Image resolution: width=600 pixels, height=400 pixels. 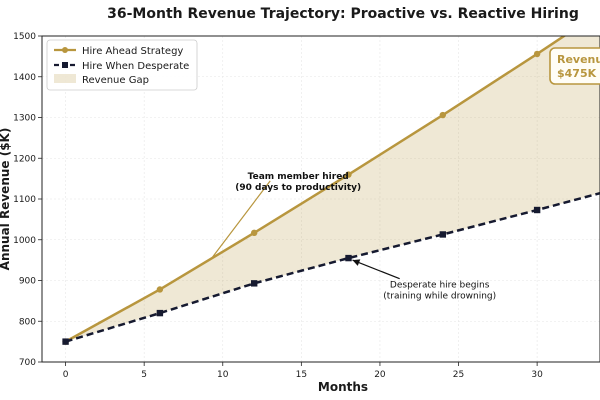 I want to click on team-member-annotation-line2: (90 days to productivity), so click(x=298, y=188).